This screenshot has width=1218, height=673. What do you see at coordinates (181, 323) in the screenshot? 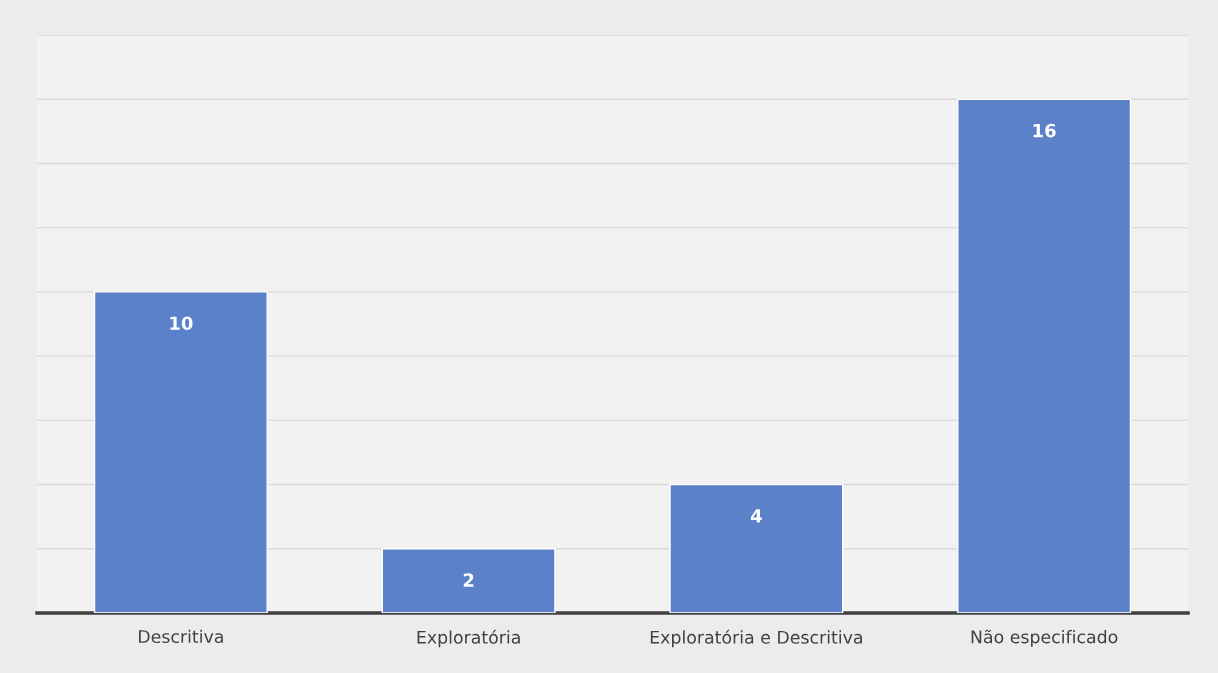
I see `data-label: 10` at bounding box center [181, 323].